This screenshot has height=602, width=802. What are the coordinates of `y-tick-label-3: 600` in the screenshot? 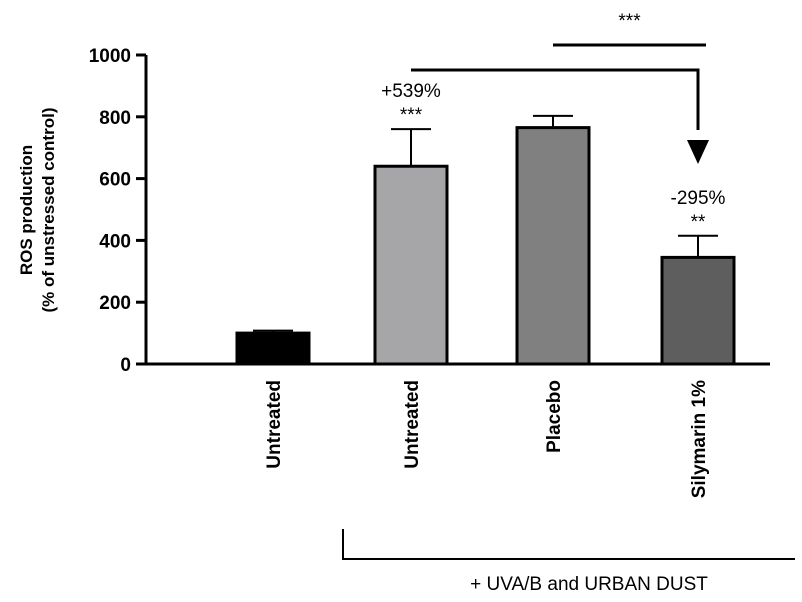 It's located at (115, 180).